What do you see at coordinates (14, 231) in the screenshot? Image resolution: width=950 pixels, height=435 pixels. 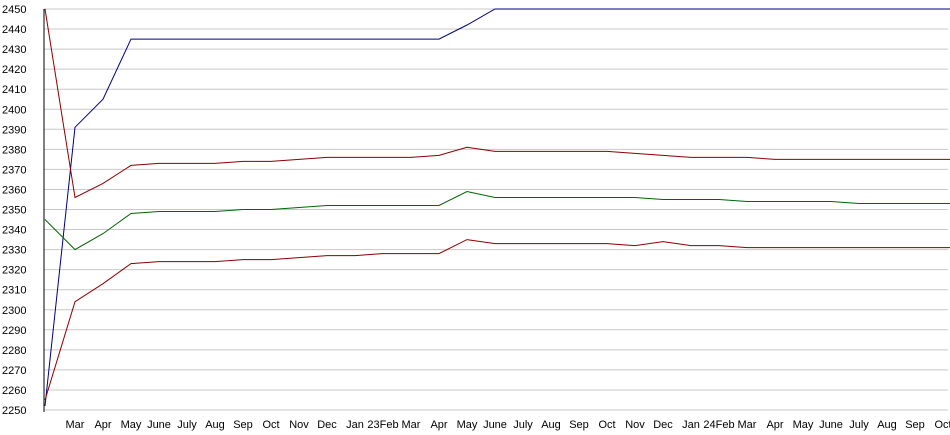 I see `y-tick-label: 2340` at bounding box center [14, 231].